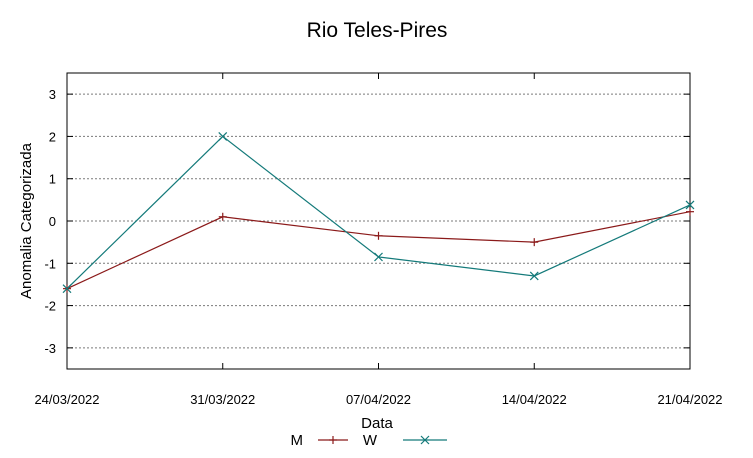 This screenshot has height=458, width=753. Describe the element at coordinates (689, 399) in the screenshot. I see `x-tick-label: 21/04/2022` at that location.